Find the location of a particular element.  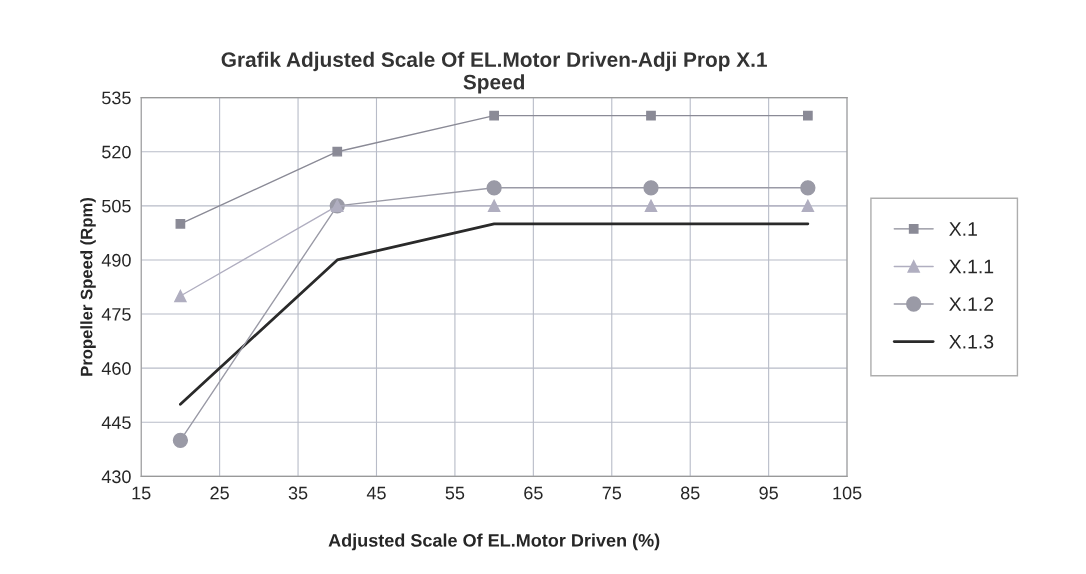

y-tick-label: 460 is located at coordinates (116, 368).